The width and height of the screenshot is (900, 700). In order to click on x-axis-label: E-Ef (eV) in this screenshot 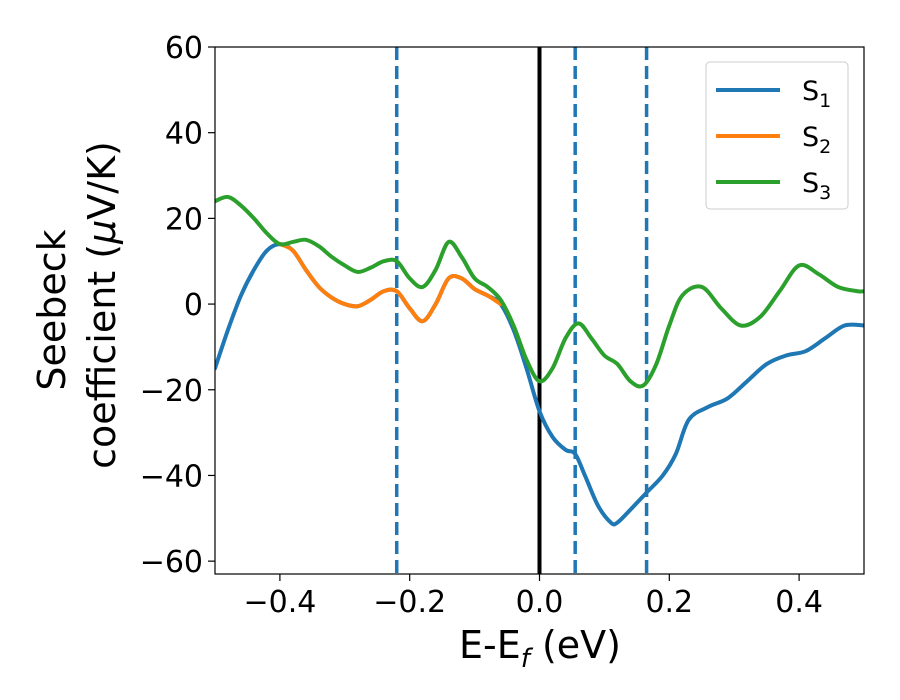, I will do `click(540, 648)`.